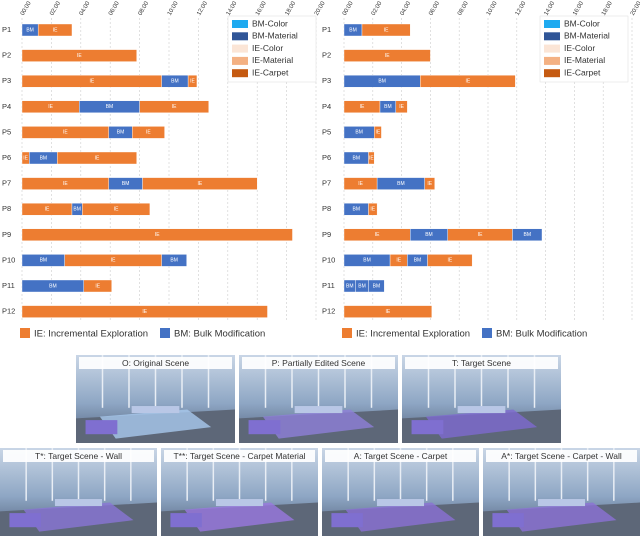 This screenshot has width=640, height=537. I want to click on x-tick-label: 18:00, so click(607, 8).